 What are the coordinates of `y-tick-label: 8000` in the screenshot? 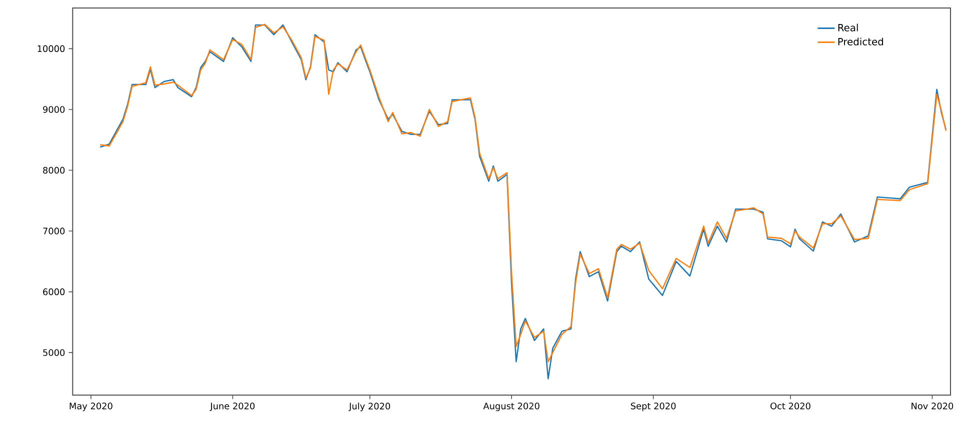 It's located at (54, 170).